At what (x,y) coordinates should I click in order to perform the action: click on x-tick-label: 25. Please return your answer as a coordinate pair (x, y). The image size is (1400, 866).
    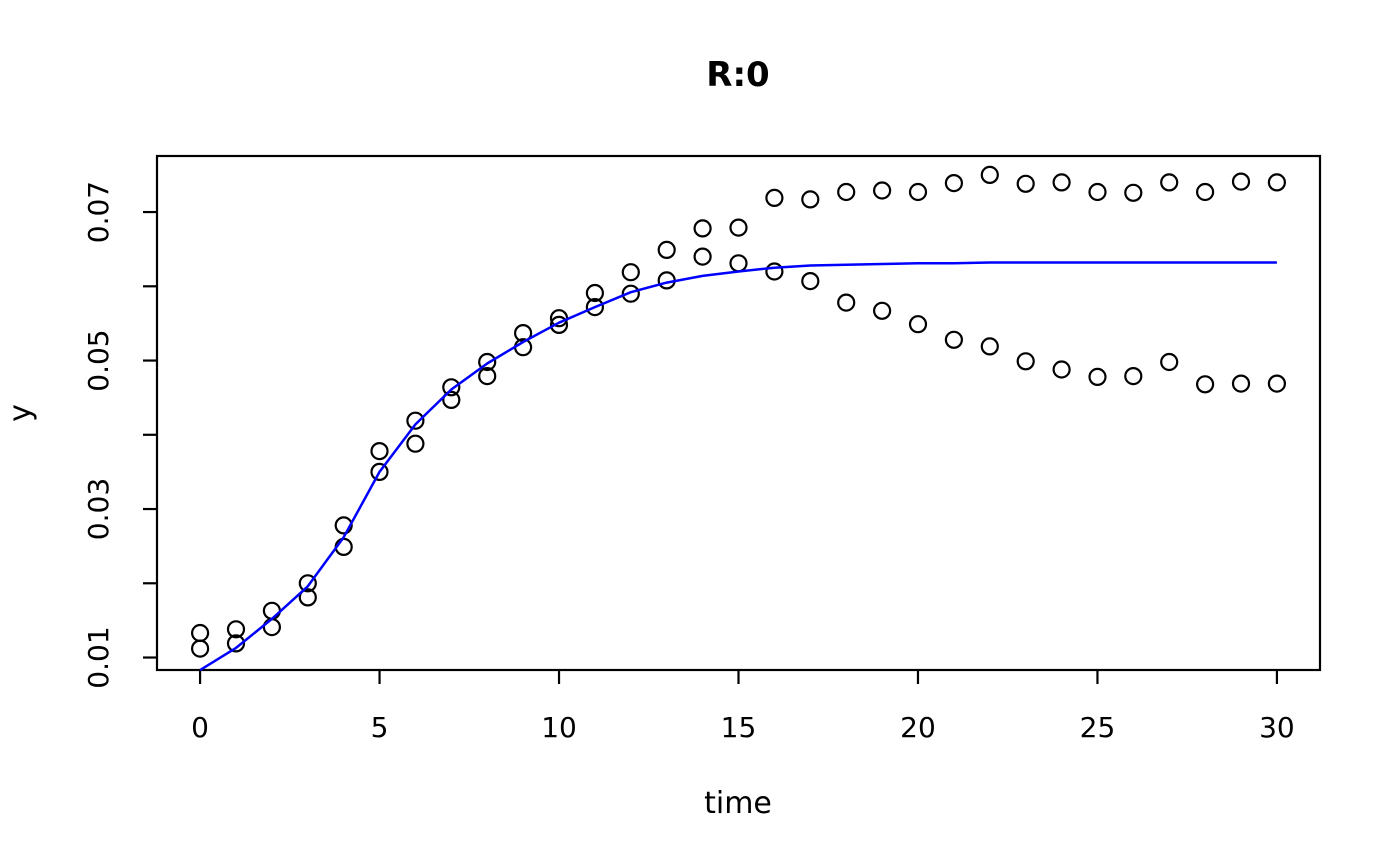
    Looking at the image, I should click on (1098, 727).